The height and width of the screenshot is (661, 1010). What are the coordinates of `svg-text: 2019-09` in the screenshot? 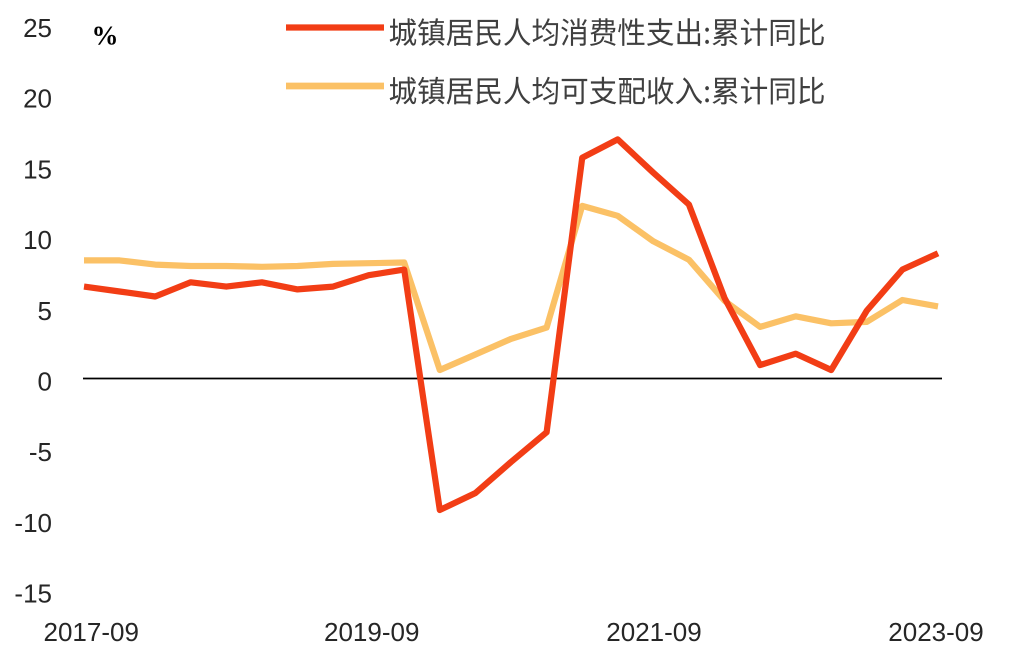 It's located at (371, 632).